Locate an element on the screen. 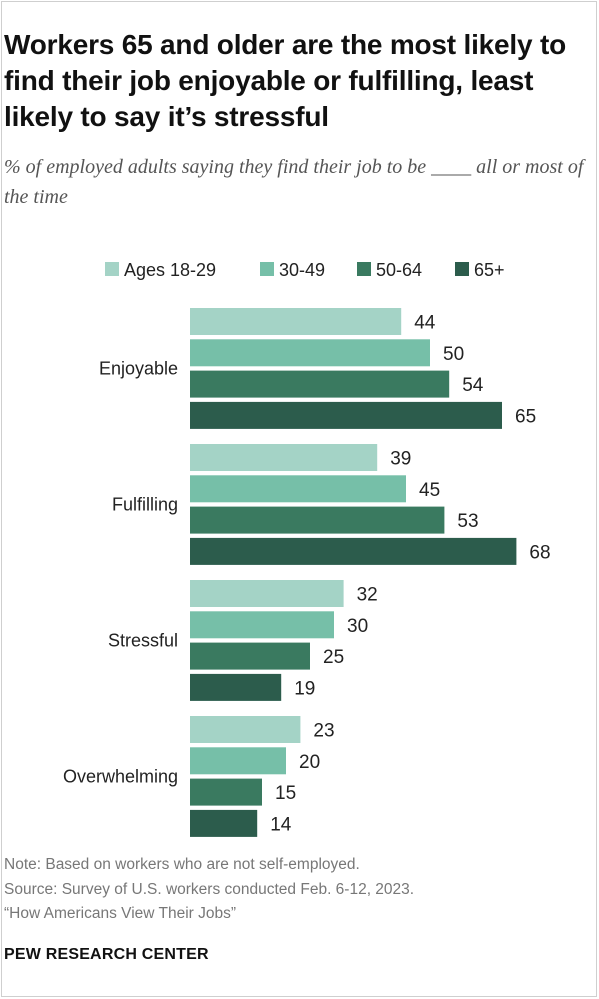 This screenshot has height=999, width=599. category-label-fulfilling: Fulfilling is located at coordinates (145, 504).